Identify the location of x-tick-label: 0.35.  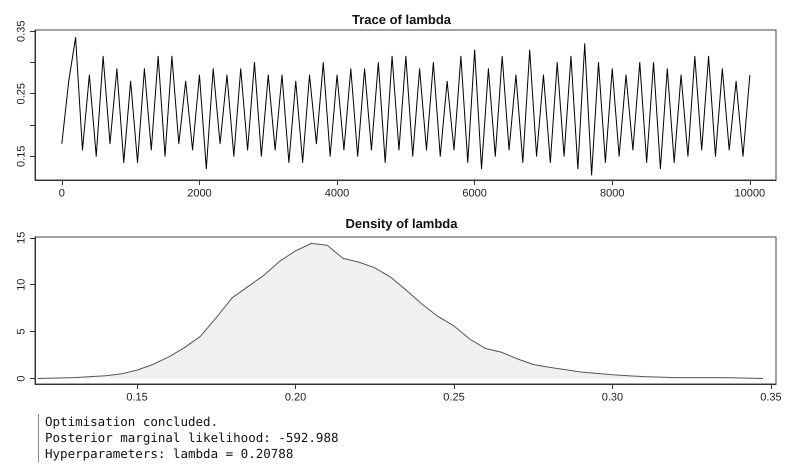
(771, 398).